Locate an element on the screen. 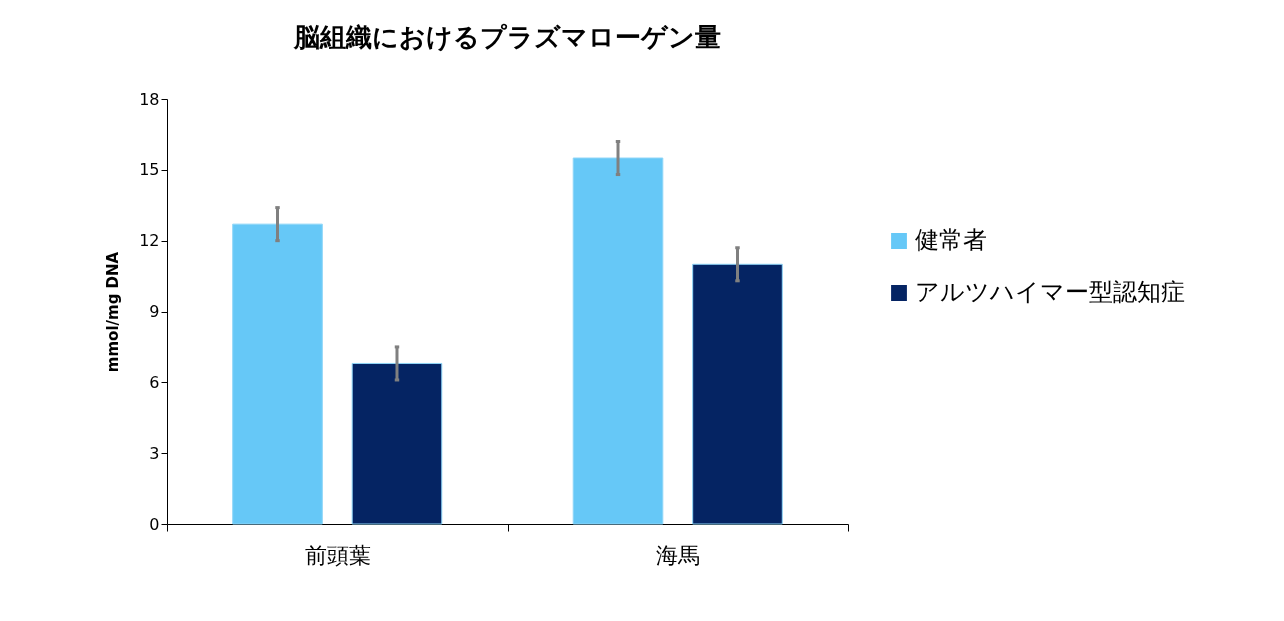 The width and height of the screenshot is (1284, 621). y-tick-label: 3 is located at coordinates (154, 453).